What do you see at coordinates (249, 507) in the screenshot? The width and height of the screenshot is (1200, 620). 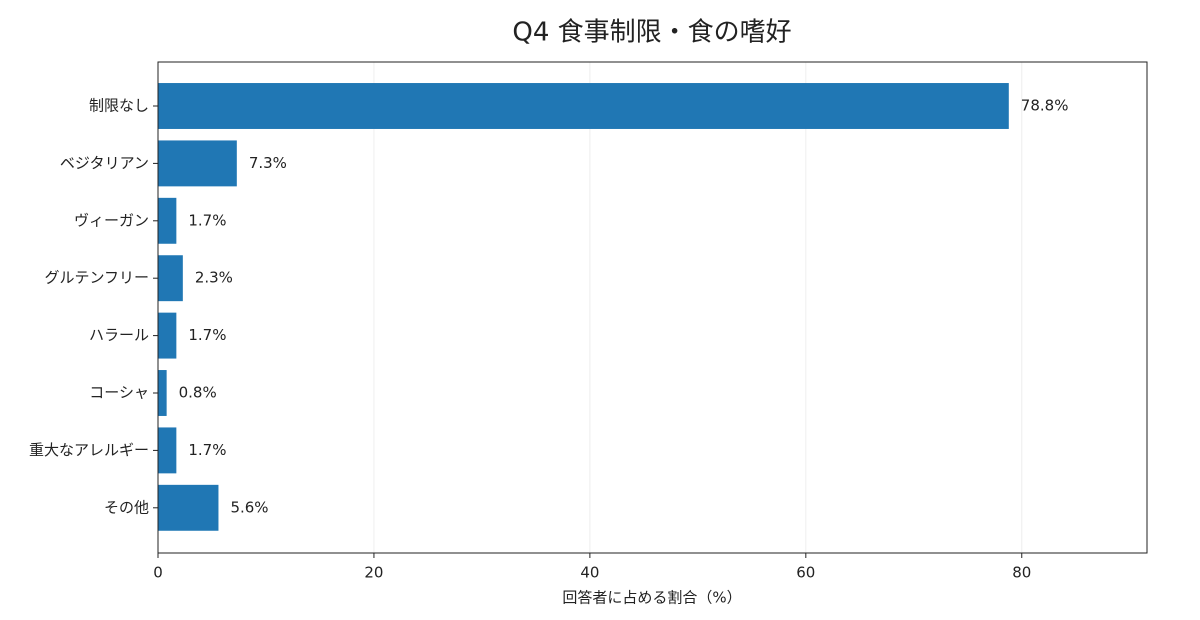 I see `value-label: 5.6%` at bounding box center [249, 507].